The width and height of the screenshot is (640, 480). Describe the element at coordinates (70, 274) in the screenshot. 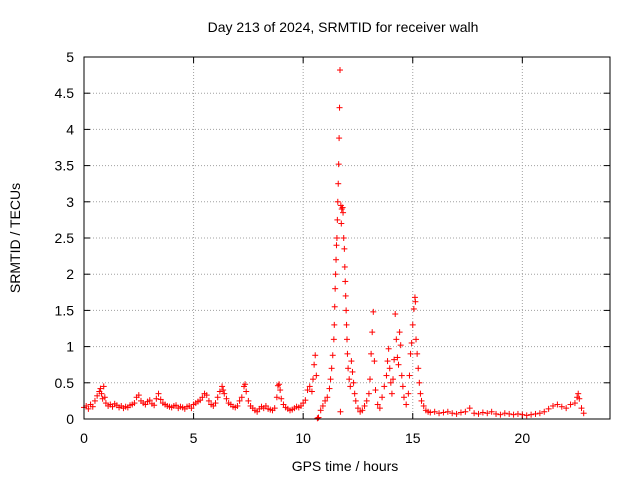

I see `y-tick-label: 2` at that location.